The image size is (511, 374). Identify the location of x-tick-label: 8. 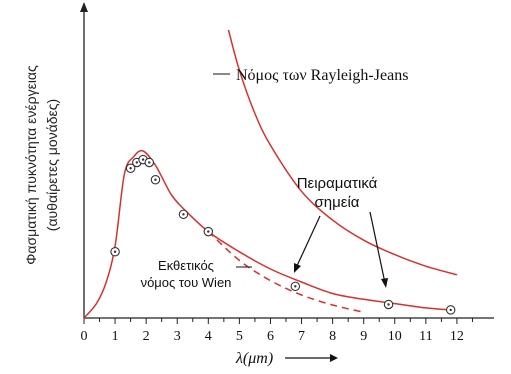
(332, 336).